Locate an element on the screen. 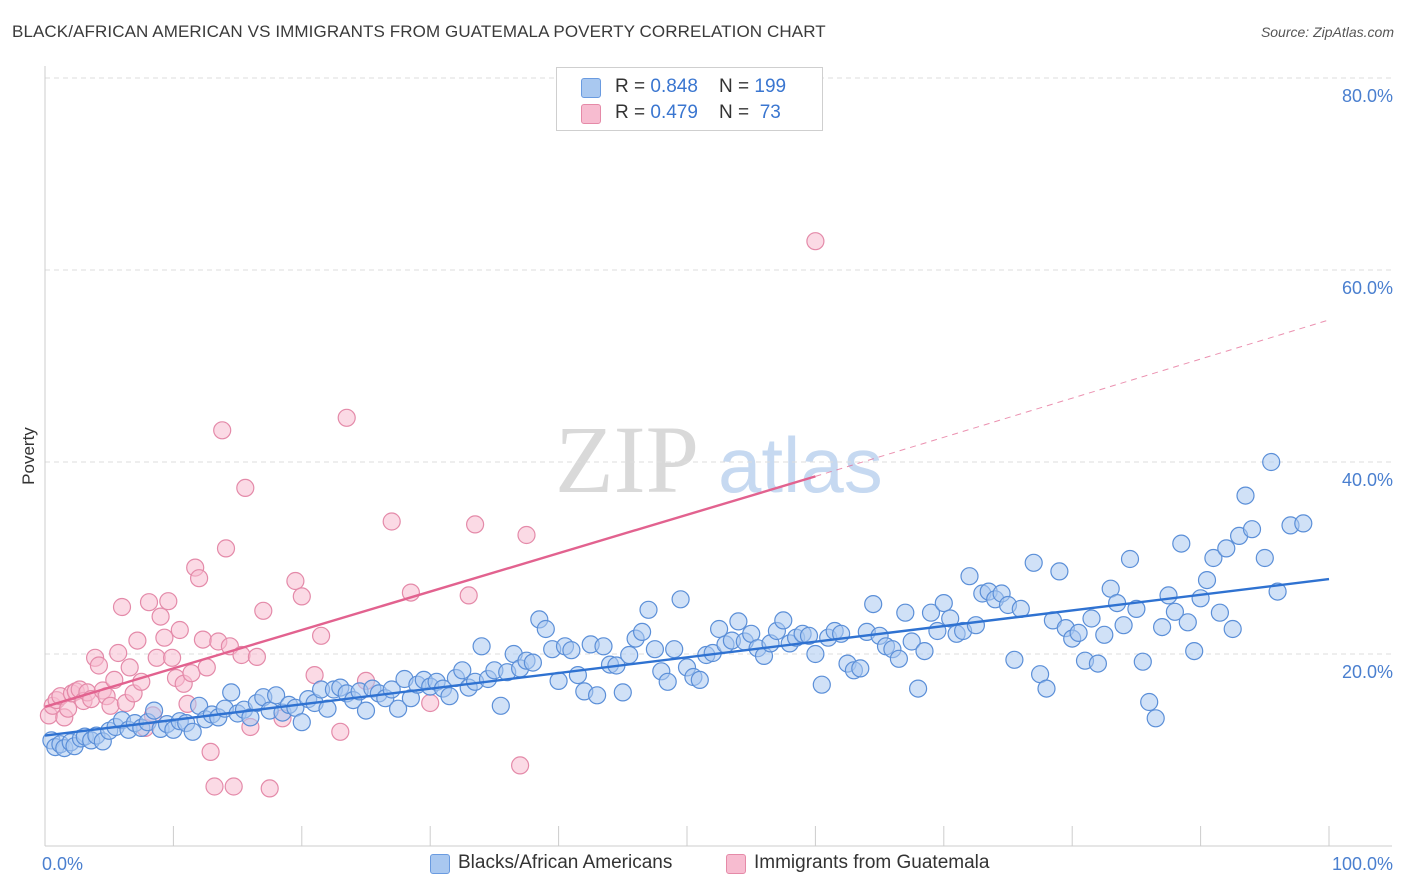 The image size is (1406, 892). legend-label-black: Blacks/African Americans is located at coordinates (565, 862).